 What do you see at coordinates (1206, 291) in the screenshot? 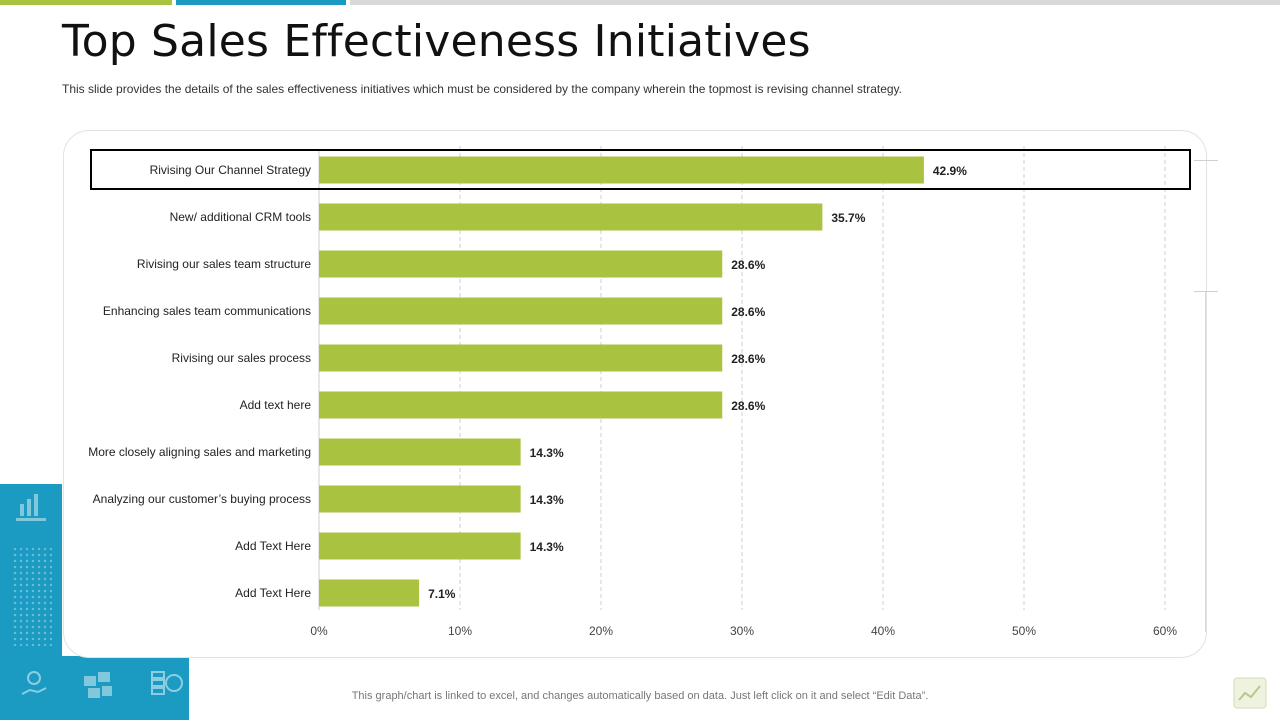
I see `card-tick-mid` at bounding box center [1206, 291].